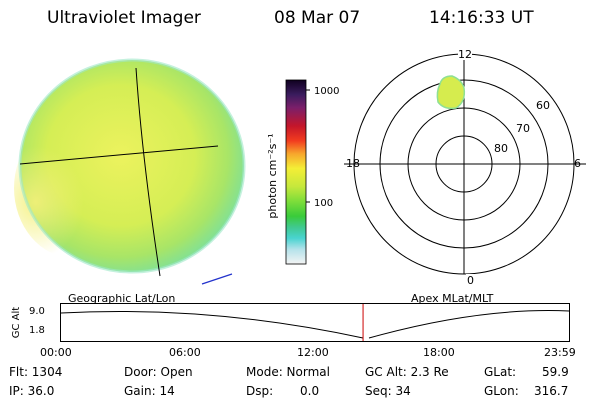 The image size is (600, 400). I want to click on timeline-axis-label: GC Alt, so click(17, 322).